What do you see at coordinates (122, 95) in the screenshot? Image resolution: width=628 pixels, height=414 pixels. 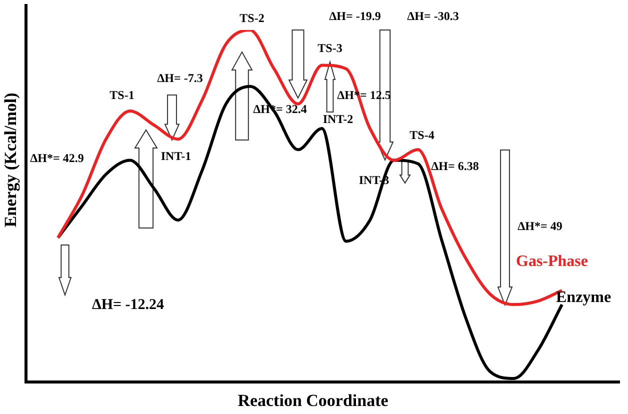 I see `annotation: TS-1` at bounding box center [122, 95].